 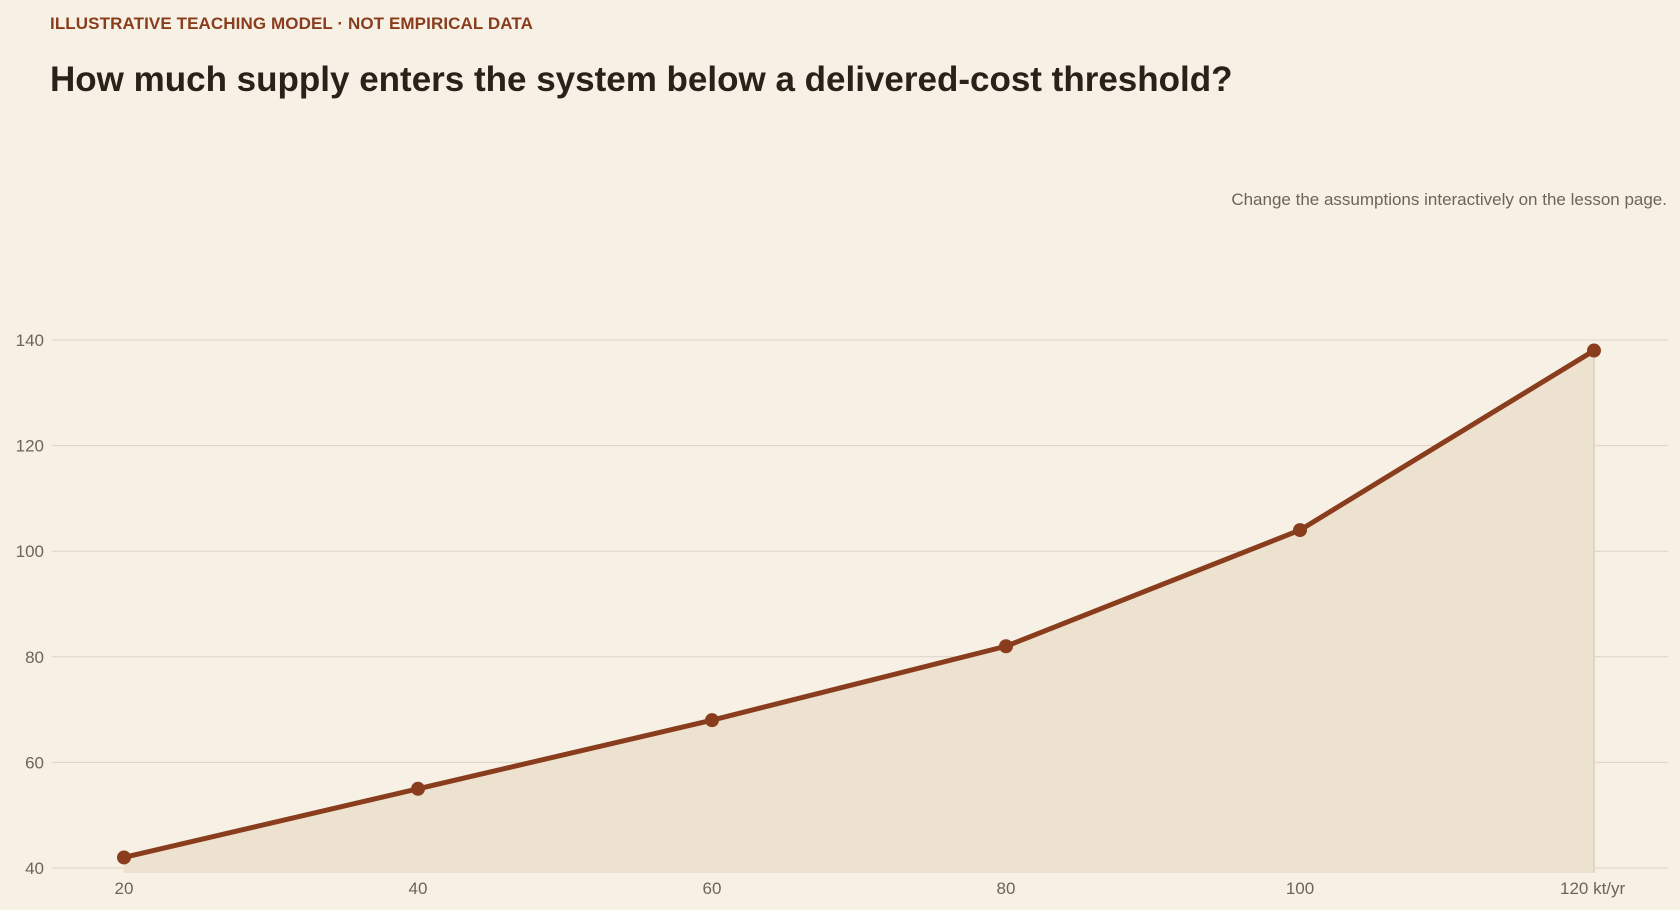 What do you see at coordinates (30, 446) in the screenshot?
I see `y-tick-label: 120` at bounding box center [30, 446].